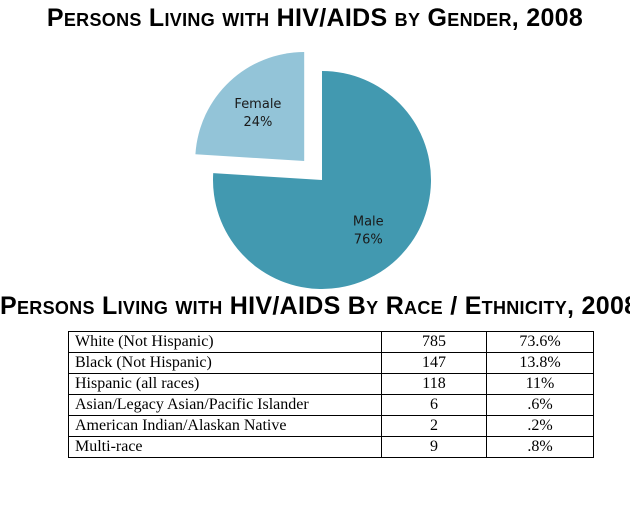 The width and height of the screenshot is (630, 509). I want to click on table-cell-name: Multi-race, so click(225, 447).